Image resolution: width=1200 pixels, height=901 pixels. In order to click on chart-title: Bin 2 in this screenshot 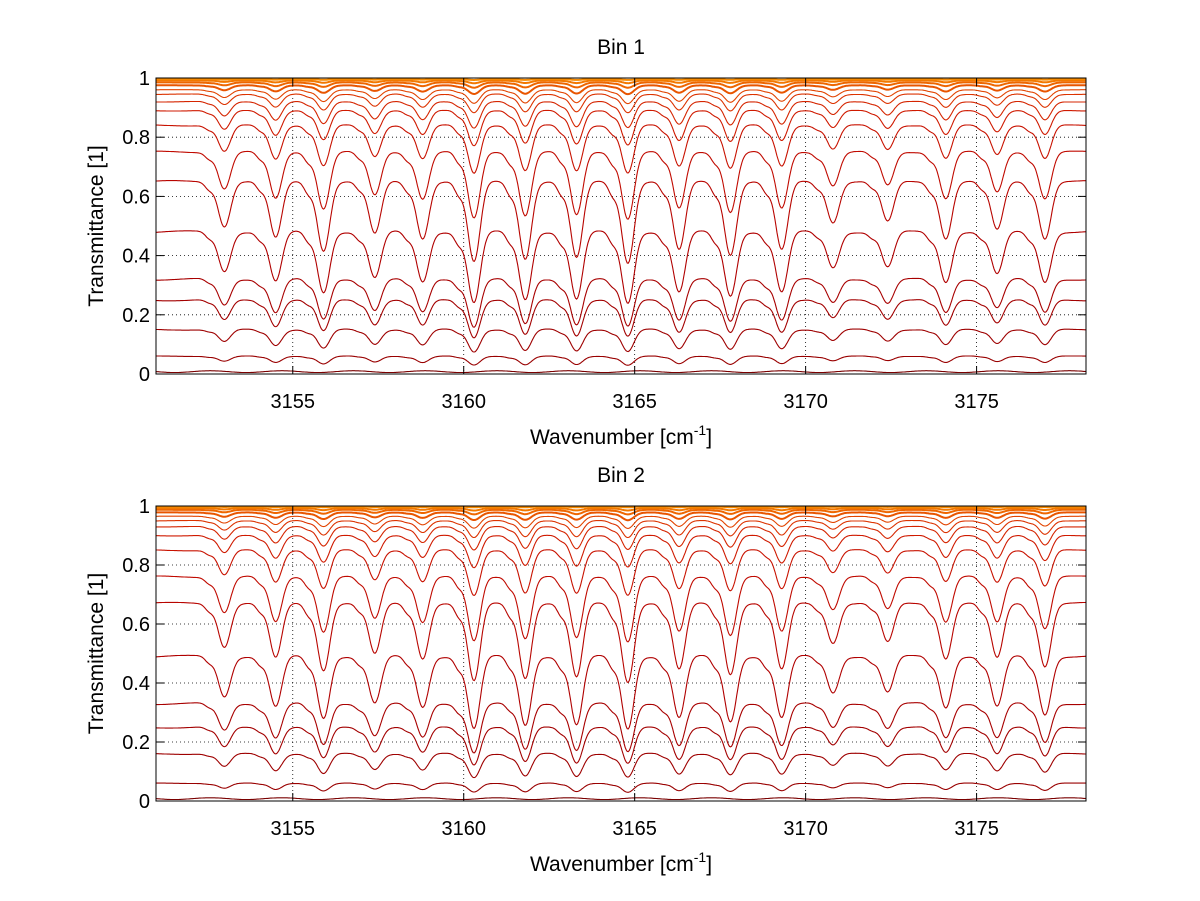, I will do `click(621, 475)`.